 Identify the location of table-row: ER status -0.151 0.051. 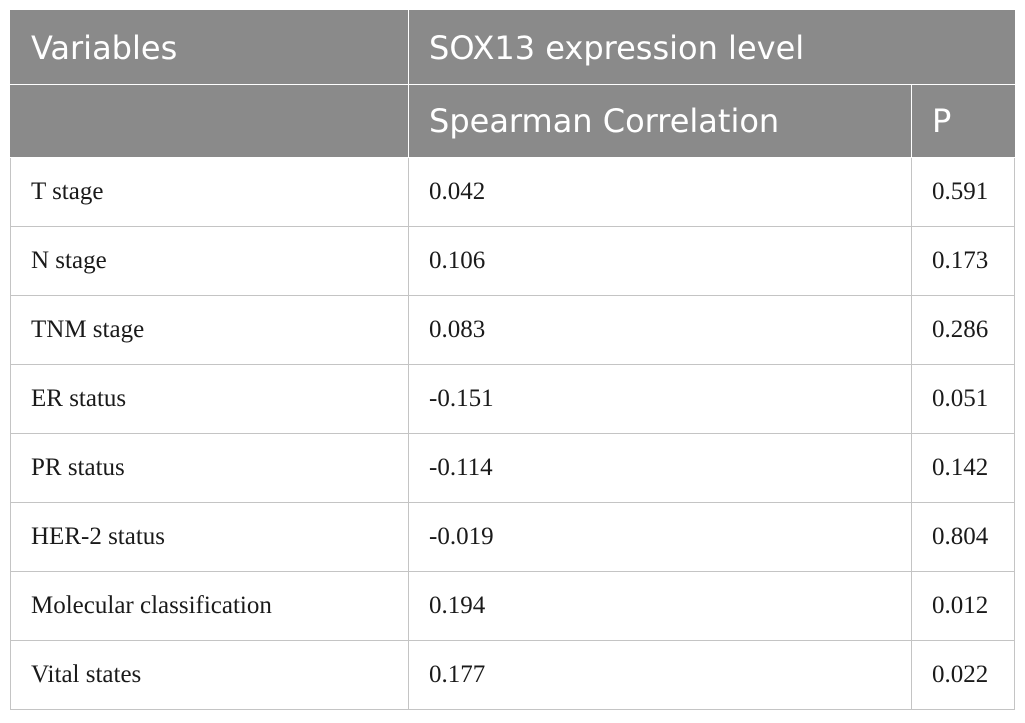
(513, 399).